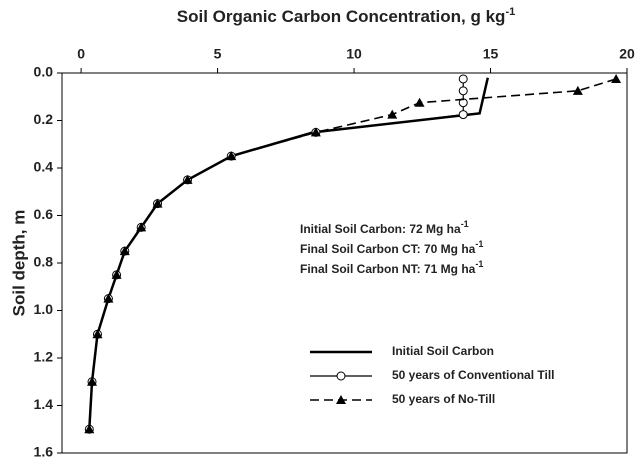 This screenshot has width=639, height=463. What do you see at coordinates (491, 54) in the screenshot?
I see `x-tick-label: 15` at bounding box center [491, 54].